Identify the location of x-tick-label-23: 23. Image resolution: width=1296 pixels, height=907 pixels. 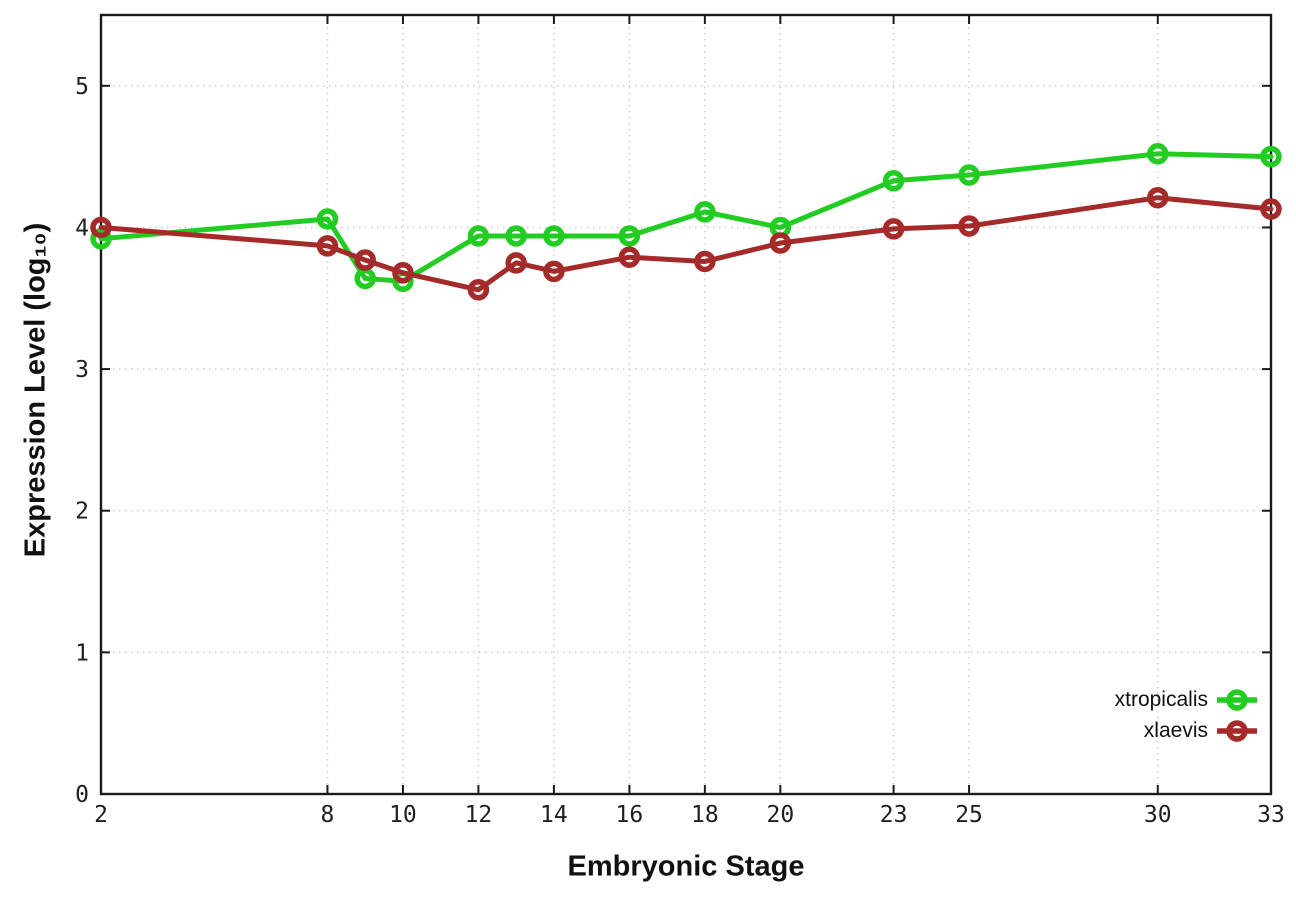
(894, 815).